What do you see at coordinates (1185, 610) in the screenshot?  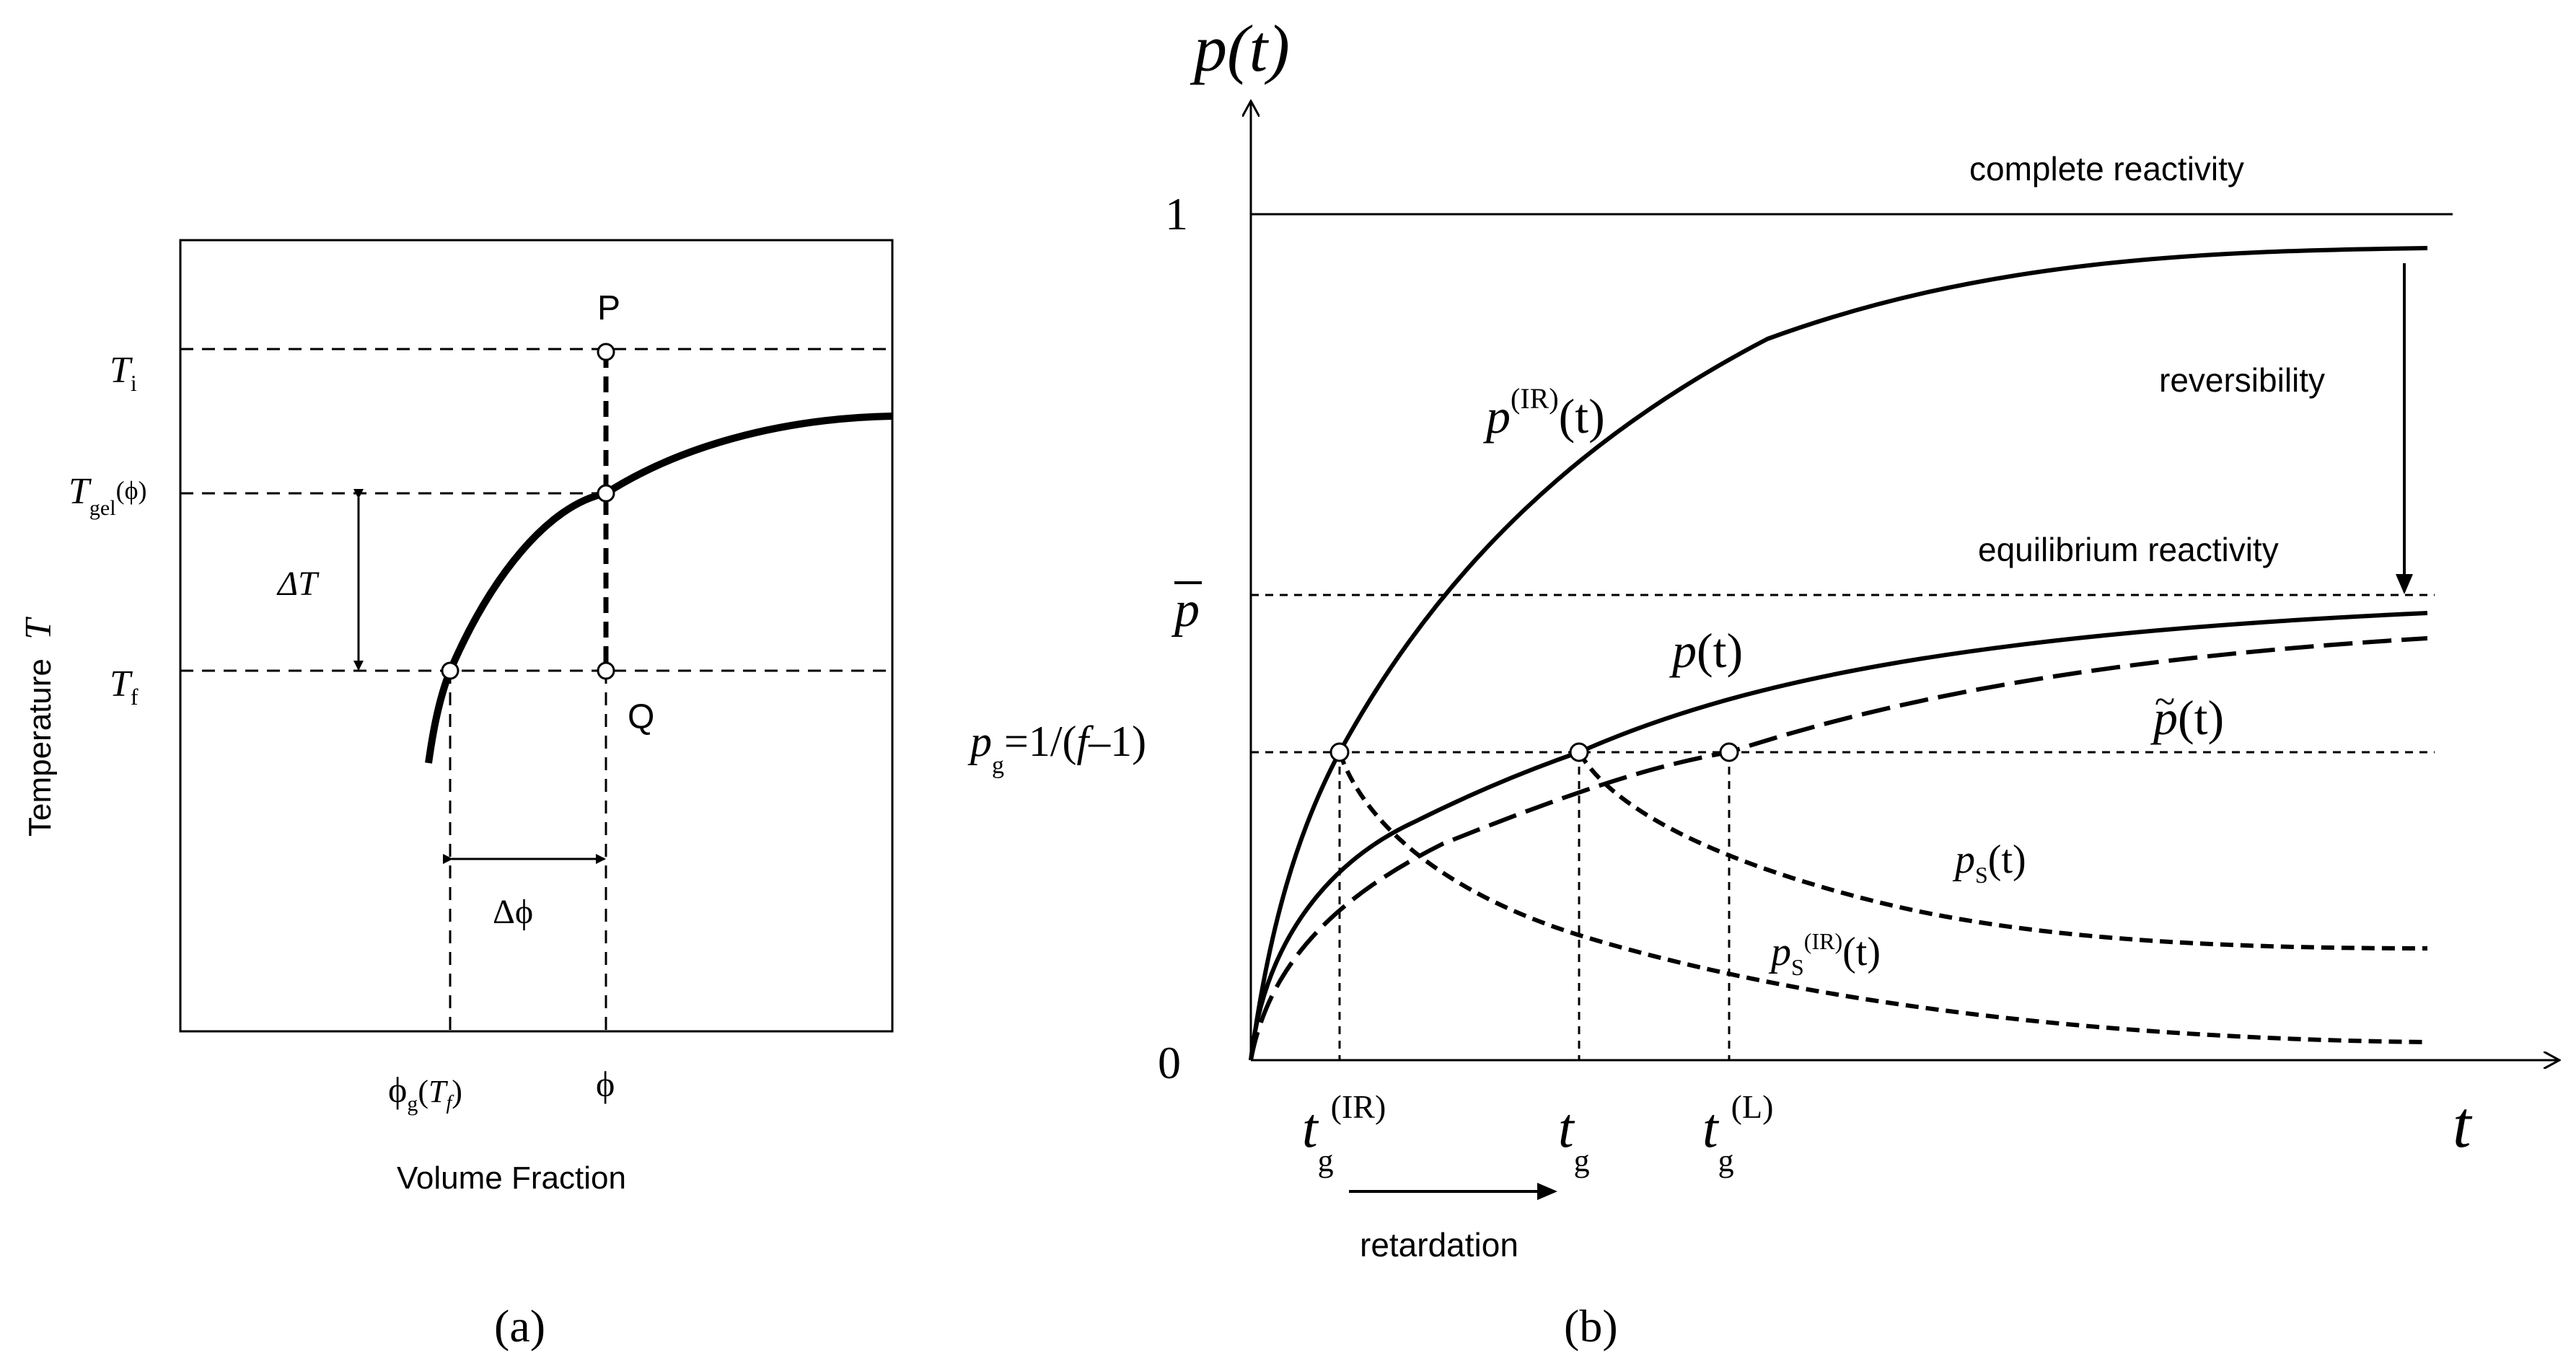 I see `tick-pbar: p` at bounding box center [1185, 610].